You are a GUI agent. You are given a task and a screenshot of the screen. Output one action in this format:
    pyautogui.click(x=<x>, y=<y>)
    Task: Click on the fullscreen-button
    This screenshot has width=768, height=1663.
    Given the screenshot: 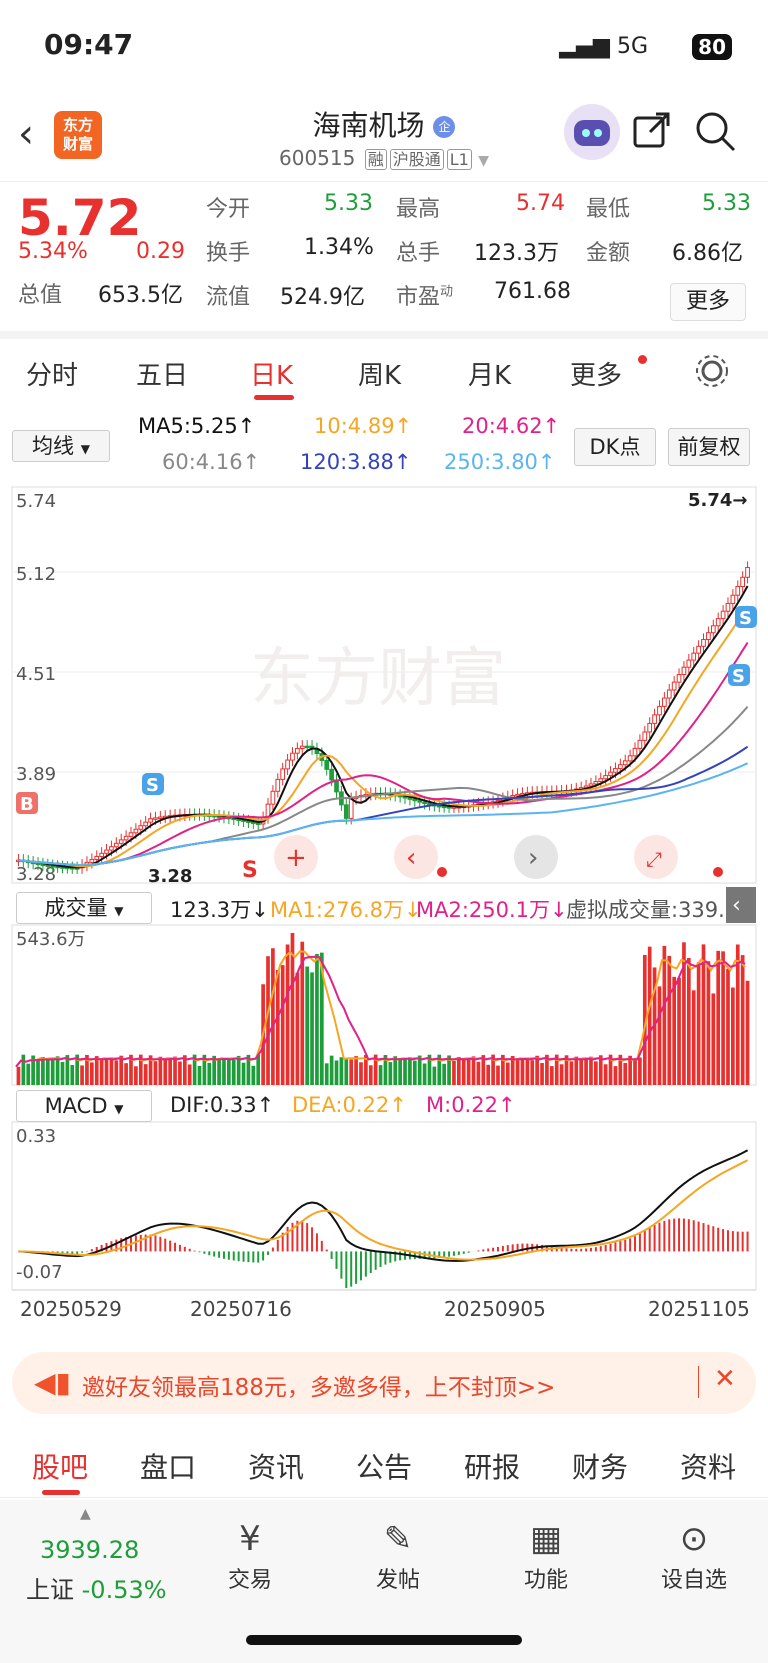 What is the action you would take?
    pyautogui.click(x=656, y=857)
    